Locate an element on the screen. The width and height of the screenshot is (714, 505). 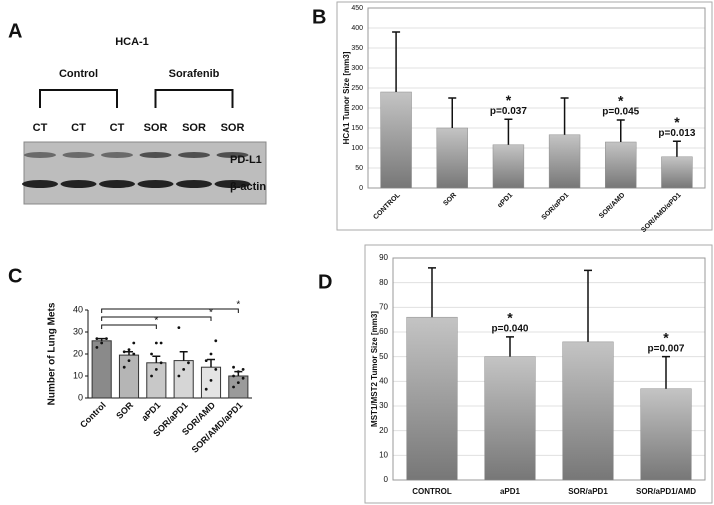
blot-title: HCA-1 is located at coordinates (132, 42).